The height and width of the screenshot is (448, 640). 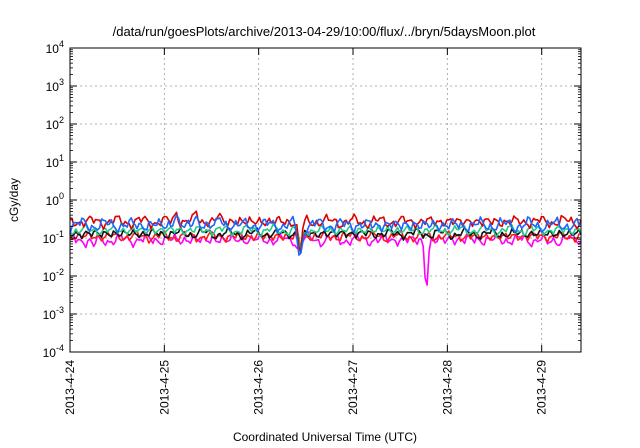 I want to click on y-tick-label: 10⁰, so click(x=55, y=199).